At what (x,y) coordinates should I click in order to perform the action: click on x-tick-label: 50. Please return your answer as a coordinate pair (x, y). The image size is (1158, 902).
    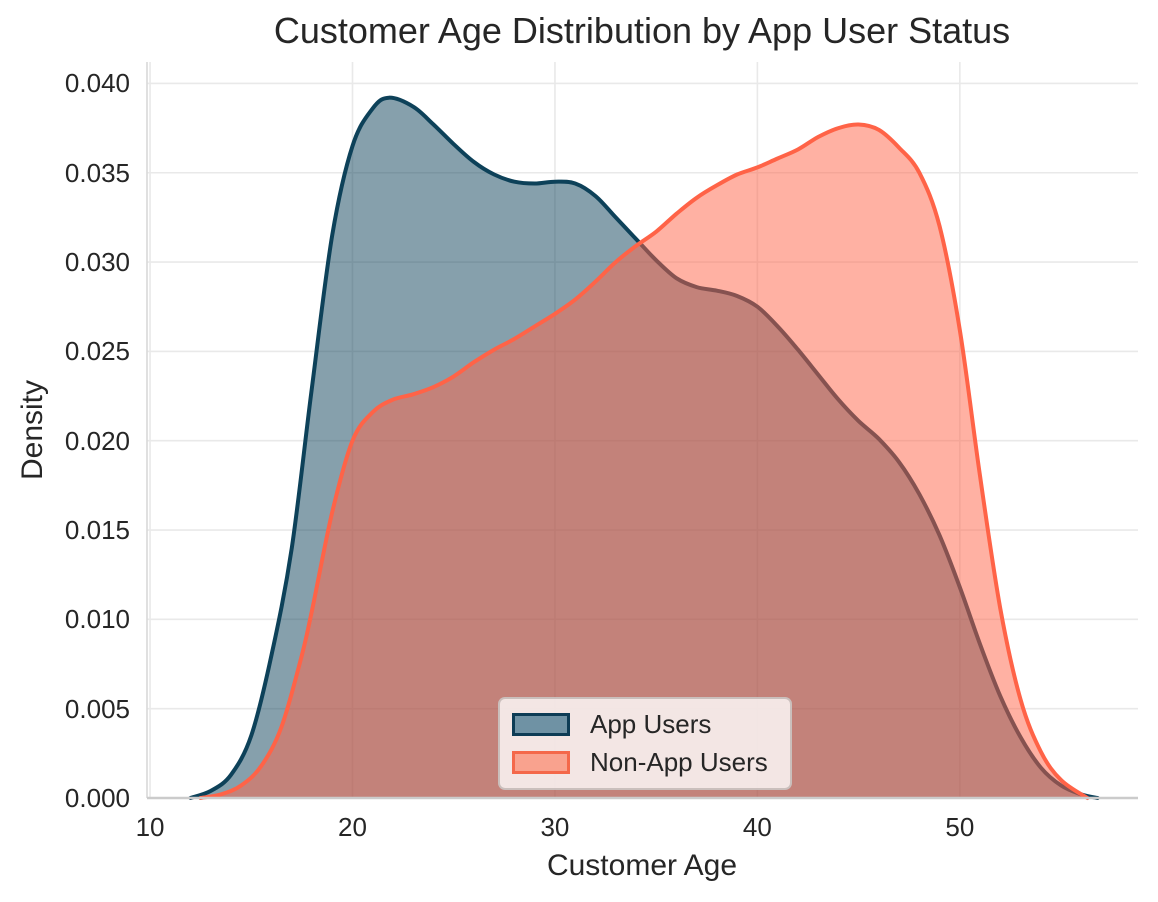
    Looking at the image, I should click on (960, 827).